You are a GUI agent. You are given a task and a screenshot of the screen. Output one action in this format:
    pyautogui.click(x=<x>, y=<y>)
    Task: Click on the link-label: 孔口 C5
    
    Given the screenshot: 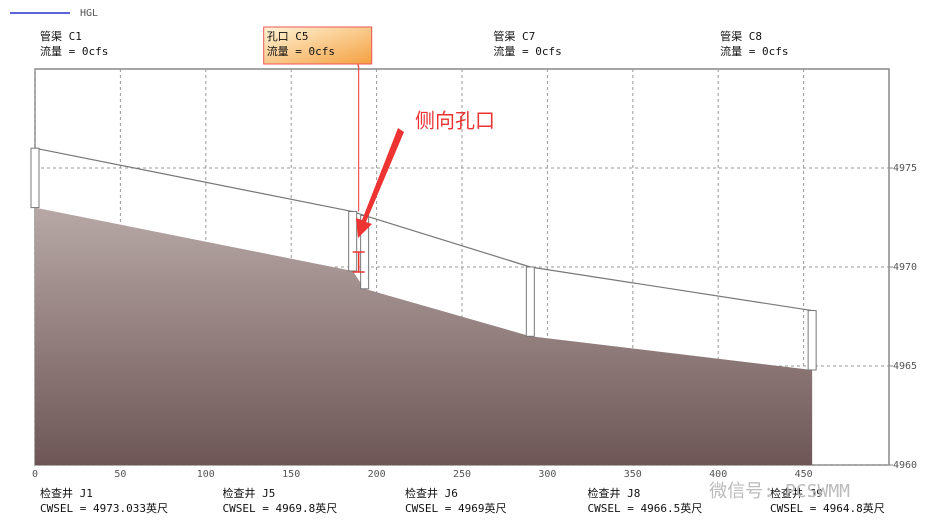 What is the action you would take?
    pyautogui.click(x=288, y=36)
    